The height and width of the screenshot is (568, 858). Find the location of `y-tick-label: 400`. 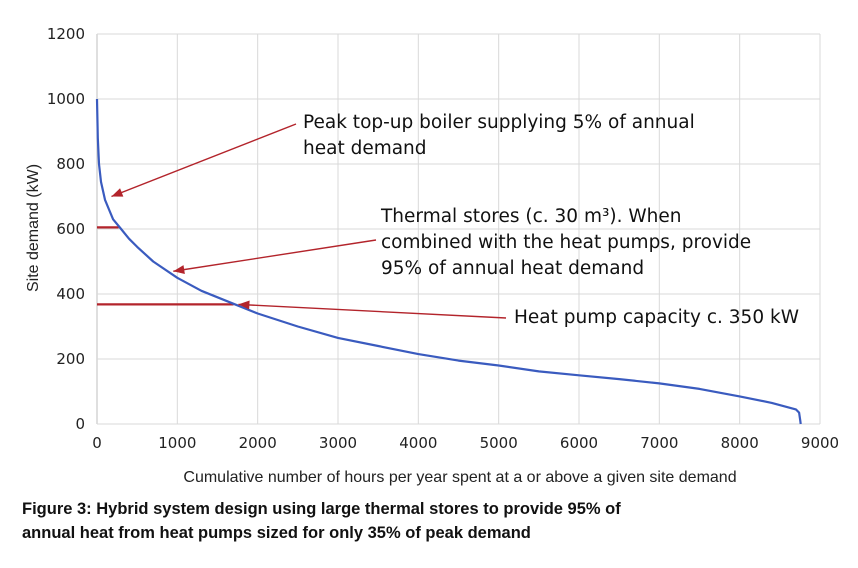

y-tick-label: 400 is located at coordinates (70, 294).